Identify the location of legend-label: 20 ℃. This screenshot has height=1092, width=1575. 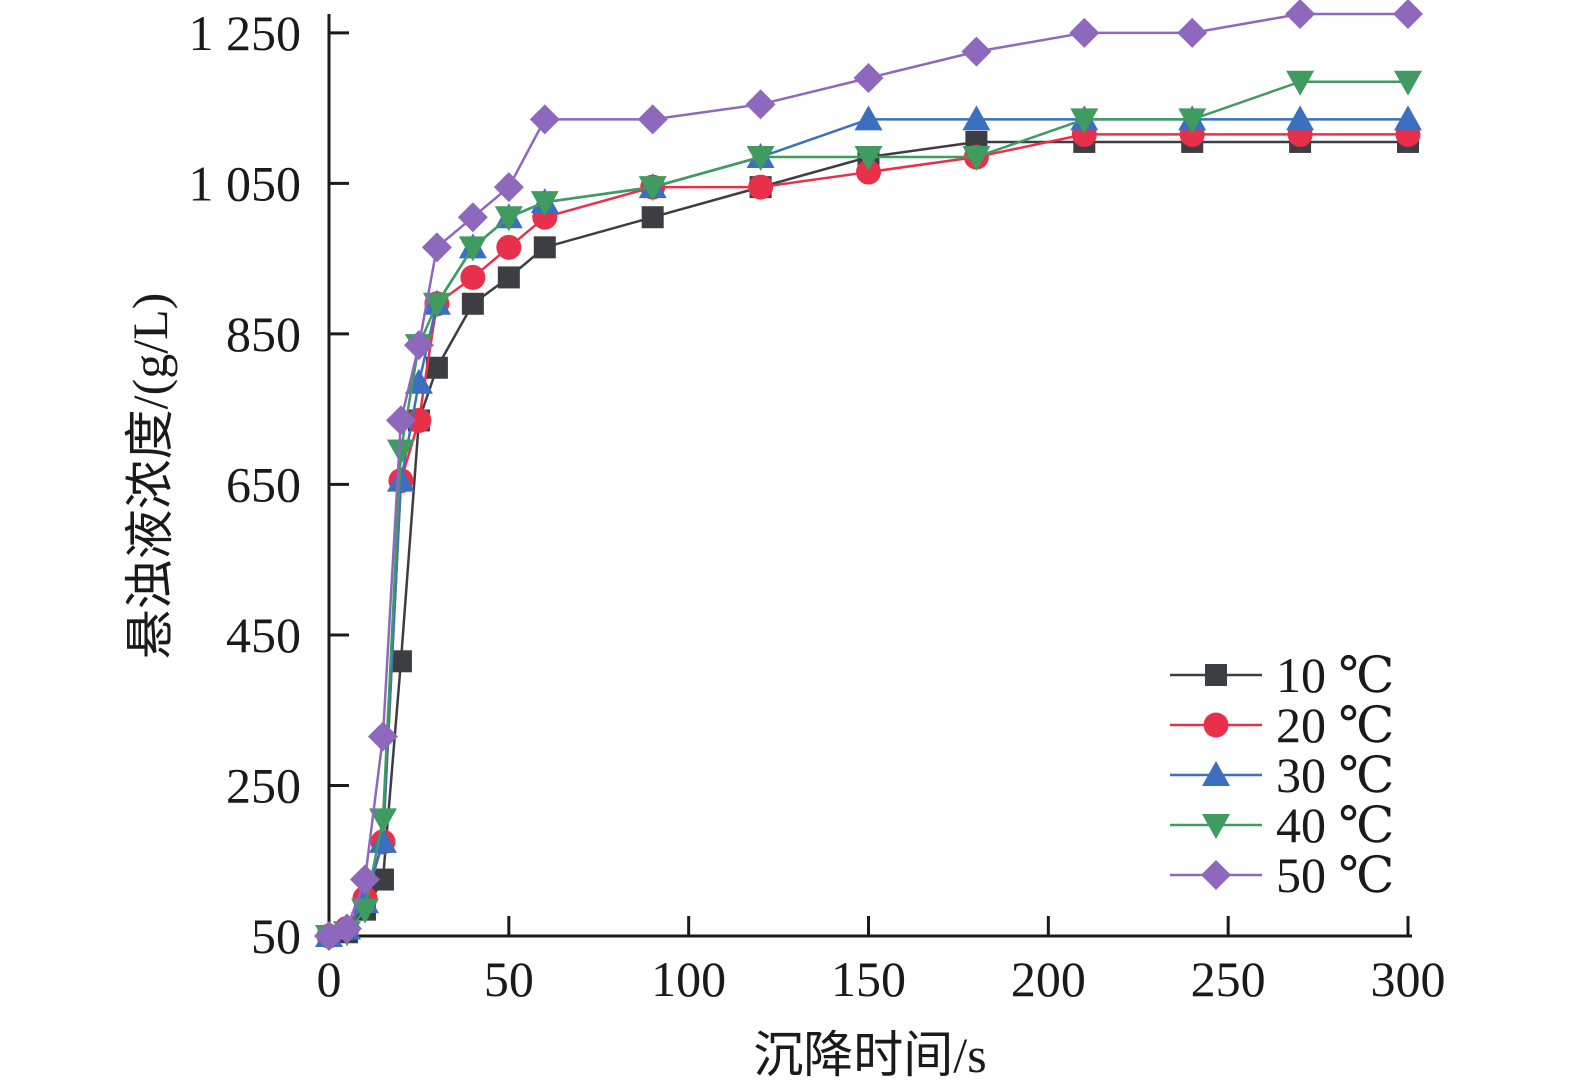
(1335, 725).